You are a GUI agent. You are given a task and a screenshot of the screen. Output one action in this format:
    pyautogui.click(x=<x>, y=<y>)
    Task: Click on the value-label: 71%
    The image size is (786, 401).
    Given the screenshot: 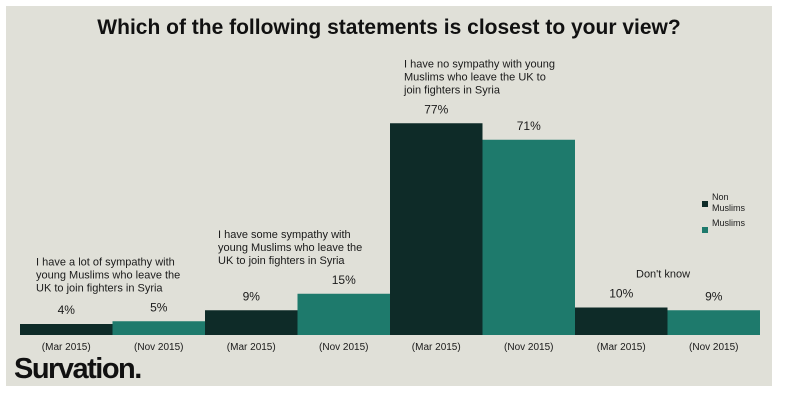 What is the action you would take?
    pyautogui.click(x=529, y=126)
    